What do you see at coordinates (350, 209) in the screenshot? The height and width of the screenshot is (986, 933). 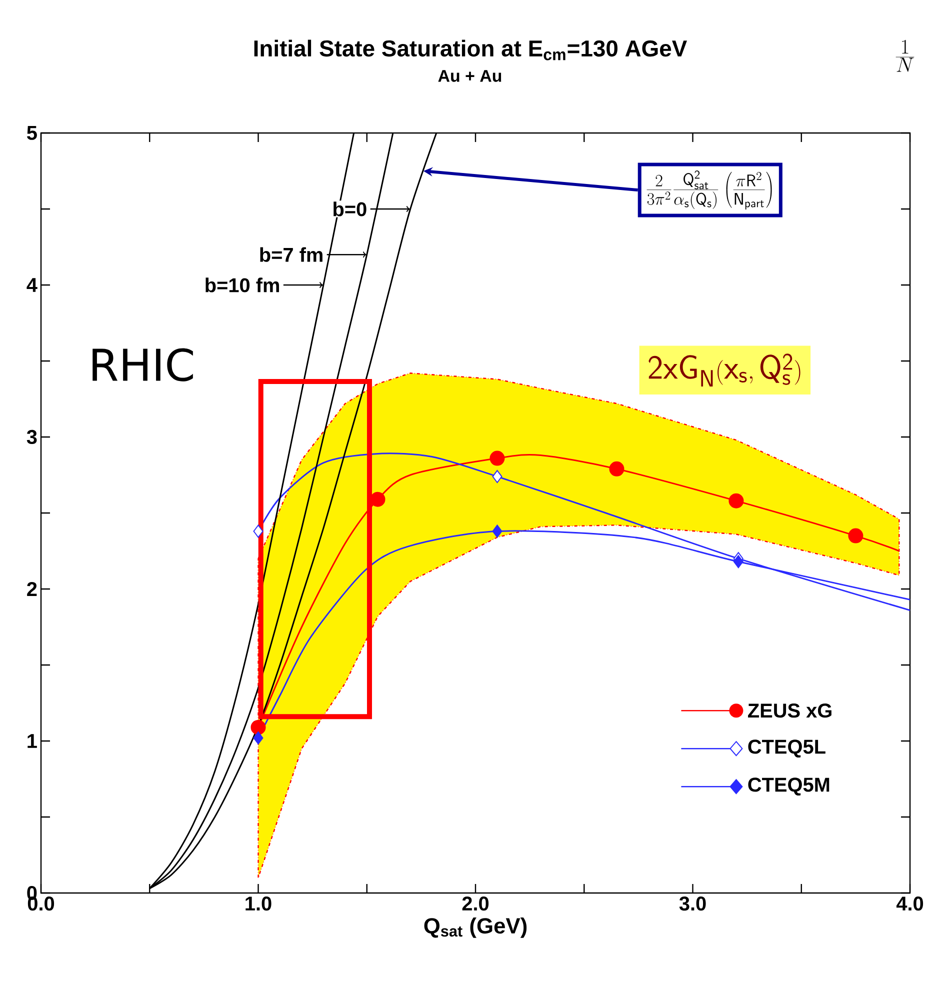 I see `annotation: b=0` at bounding box center [350, 209].